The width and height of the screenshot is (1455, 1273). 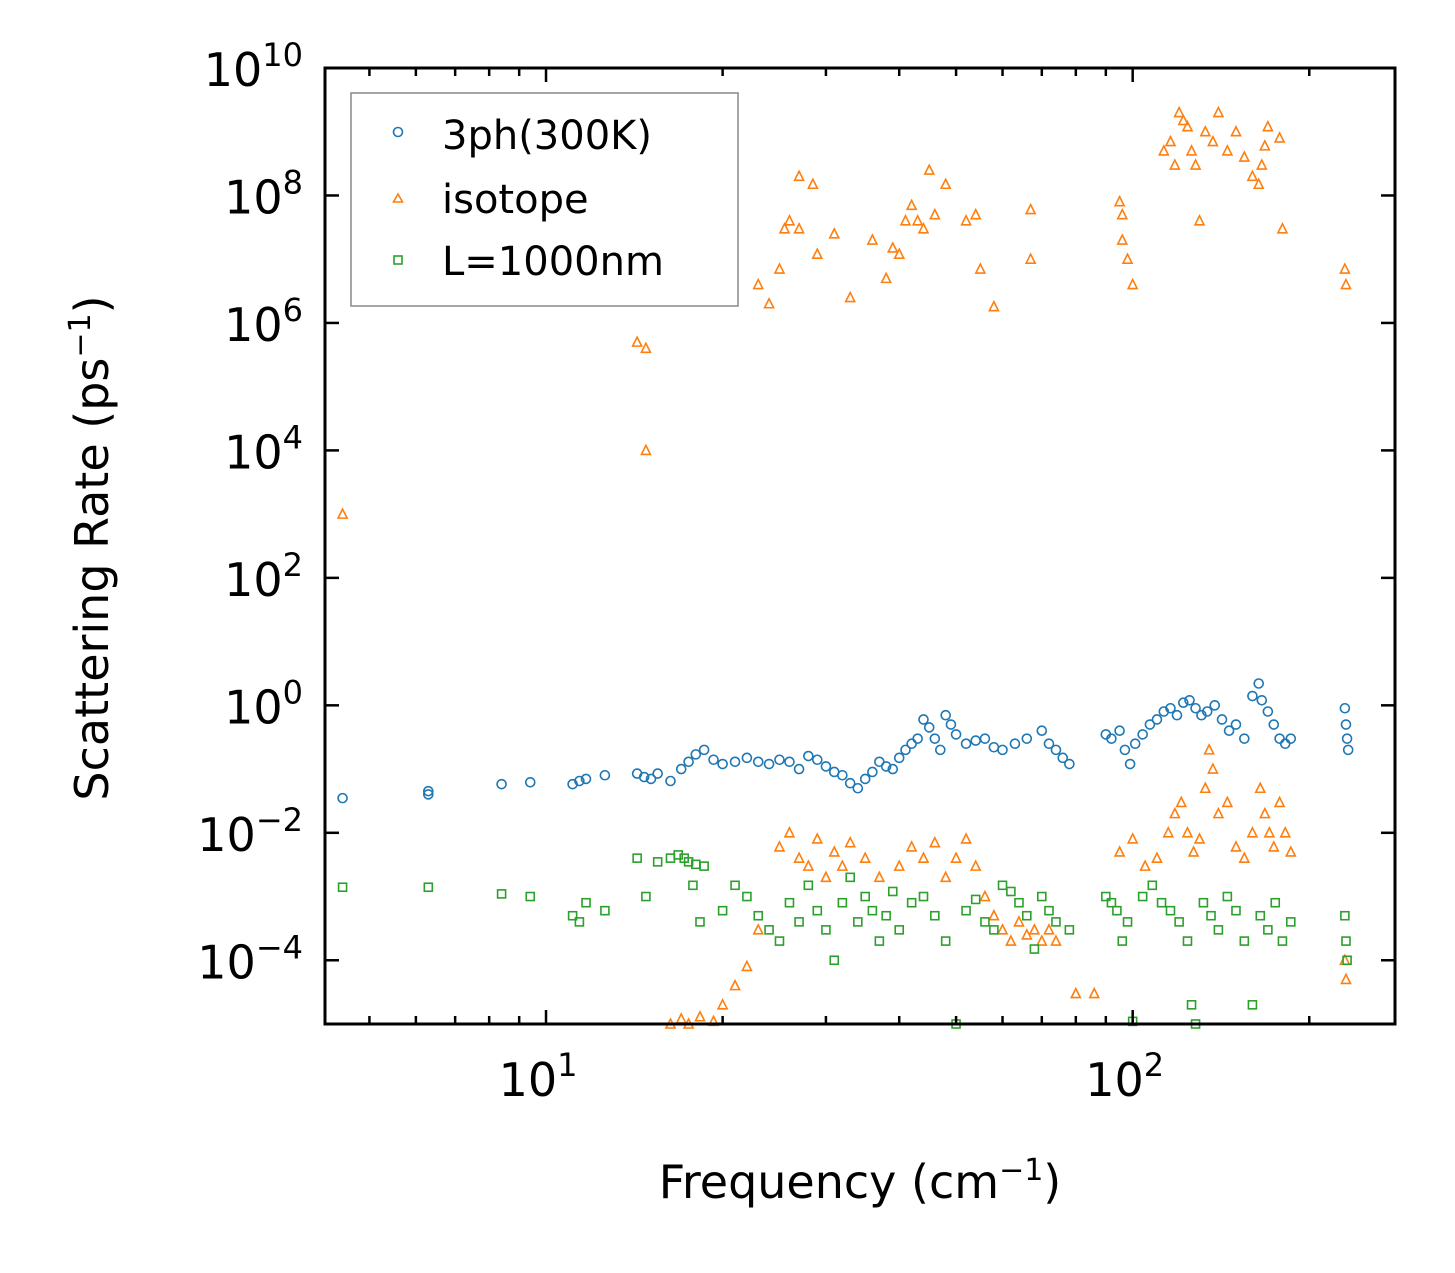 I want to click on y-tick-label: 10⁴, so click(x=263, y=448).